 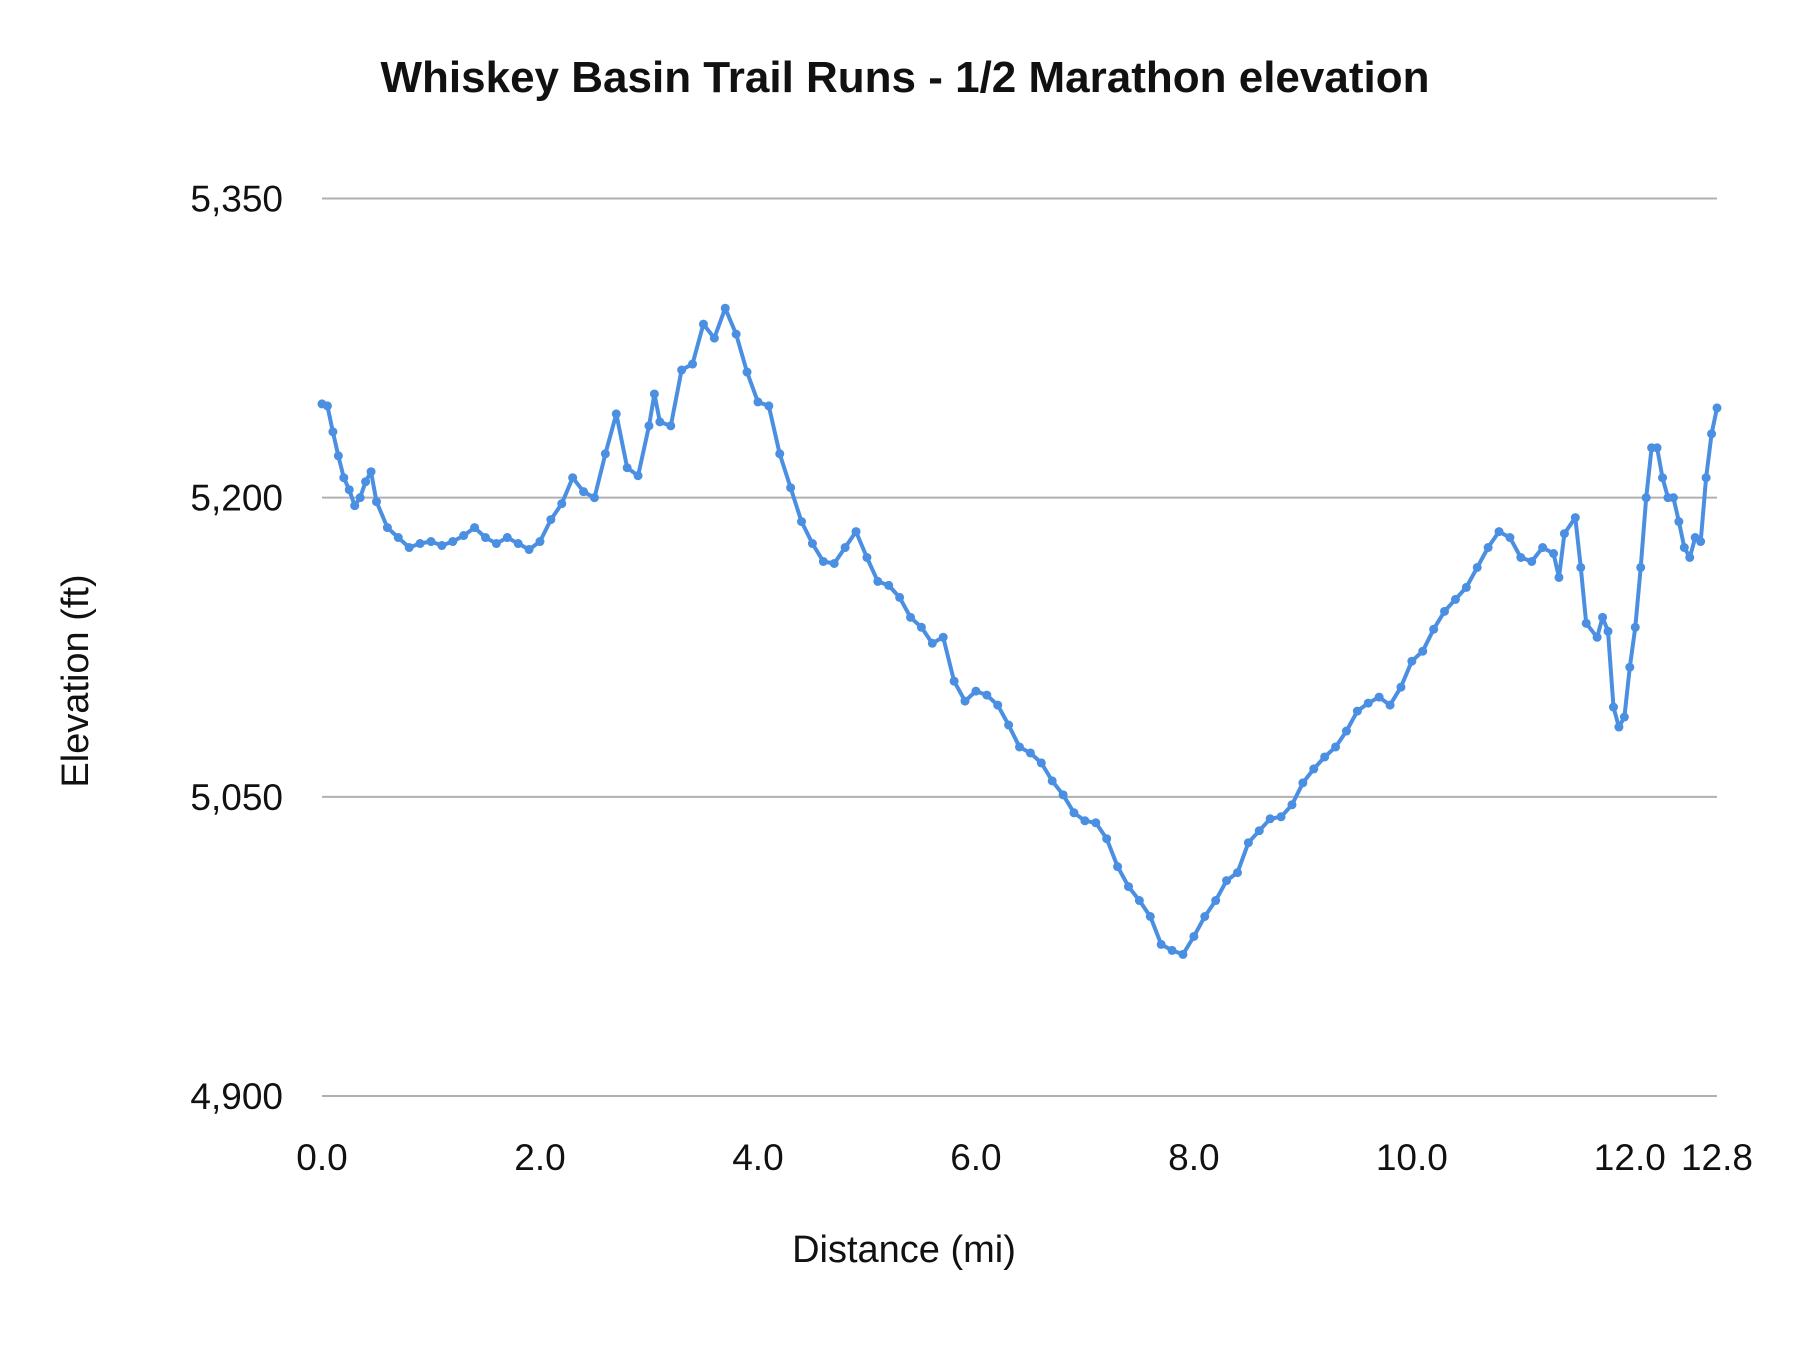 What do you see at coordinates (321, 1157) in the screenshot?
I see `x-tick-label: 0.0` at bounding box center [321, 1157].